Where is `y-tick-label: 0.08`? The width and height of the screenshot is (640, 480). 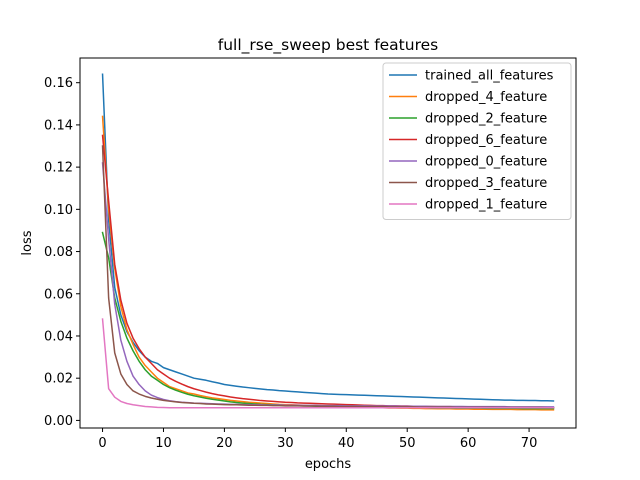
y-tick-label: 0.08 is located at coordinates (58, 252).